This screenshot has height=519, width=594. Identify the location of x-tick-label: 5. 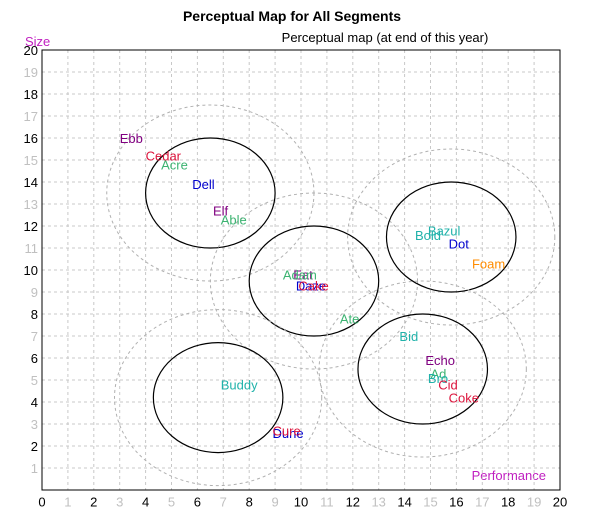
(171, 502).